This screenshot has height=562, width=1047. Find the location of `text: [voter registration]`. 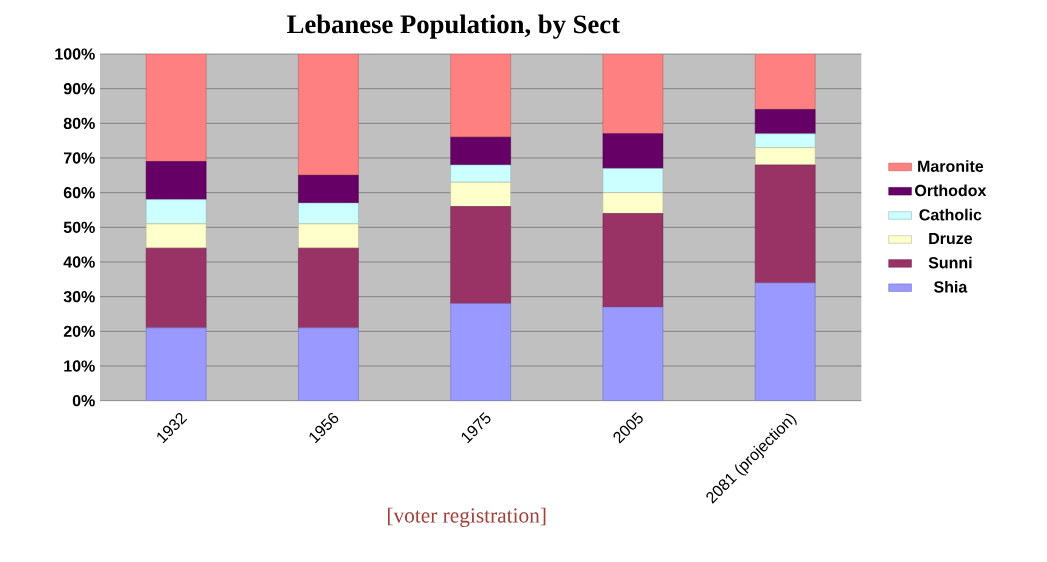

text: [voter registration] is located at coordinates (466, 517).